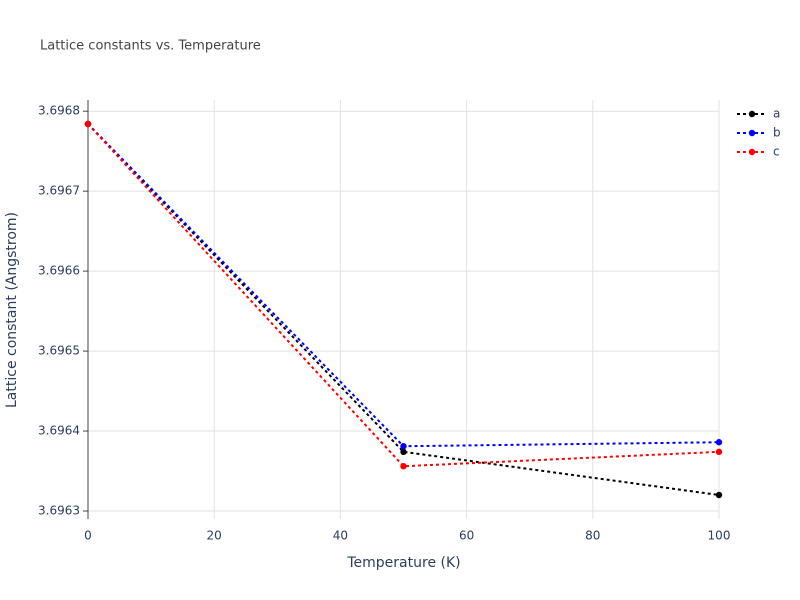 The height and width of the screenshot is (600, 800). Describe the element at coordinates (758, 152) in the screenshot. I see `legend-item: c` at that location.